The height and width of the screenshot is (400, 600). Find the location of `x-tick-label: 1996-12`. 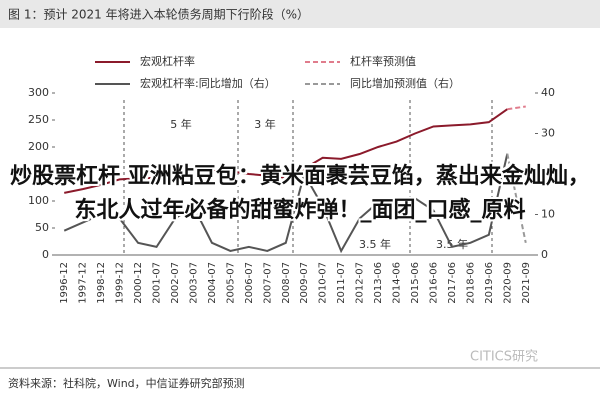

x-tick-label: 1996-12 is located at coordinates (64, 283).